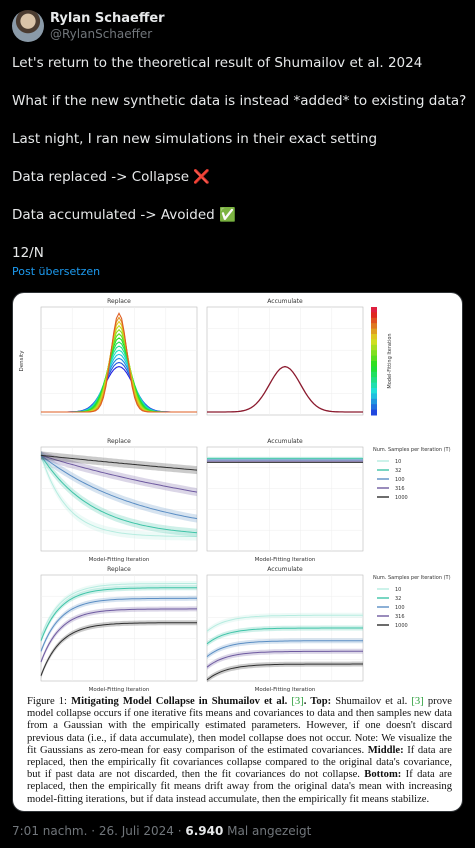 The width and height of the screenshot is (475, 848). What do you see at coordinates (28, 253) in the screenshot?
I see `tweet-paragraph: 12/N` at bounding box center [28, 253].